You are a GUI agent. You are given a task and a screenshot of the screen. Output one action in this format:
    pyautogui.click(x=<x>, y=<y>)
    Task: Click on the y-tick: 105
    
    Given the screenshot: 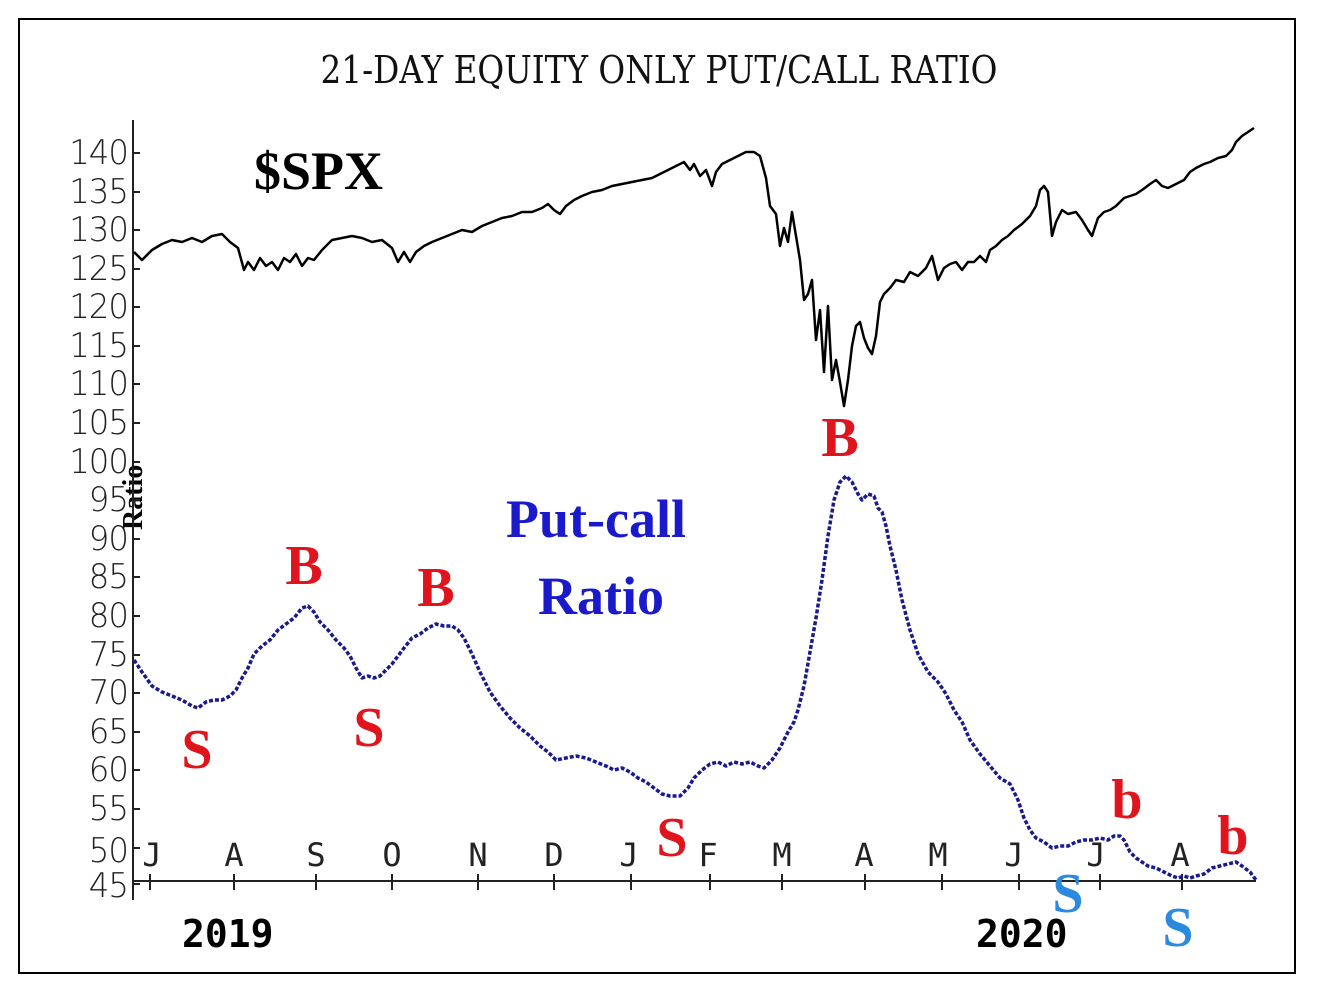 What is the action you would take?
    pyautogui.click(x=99, y=423)
    